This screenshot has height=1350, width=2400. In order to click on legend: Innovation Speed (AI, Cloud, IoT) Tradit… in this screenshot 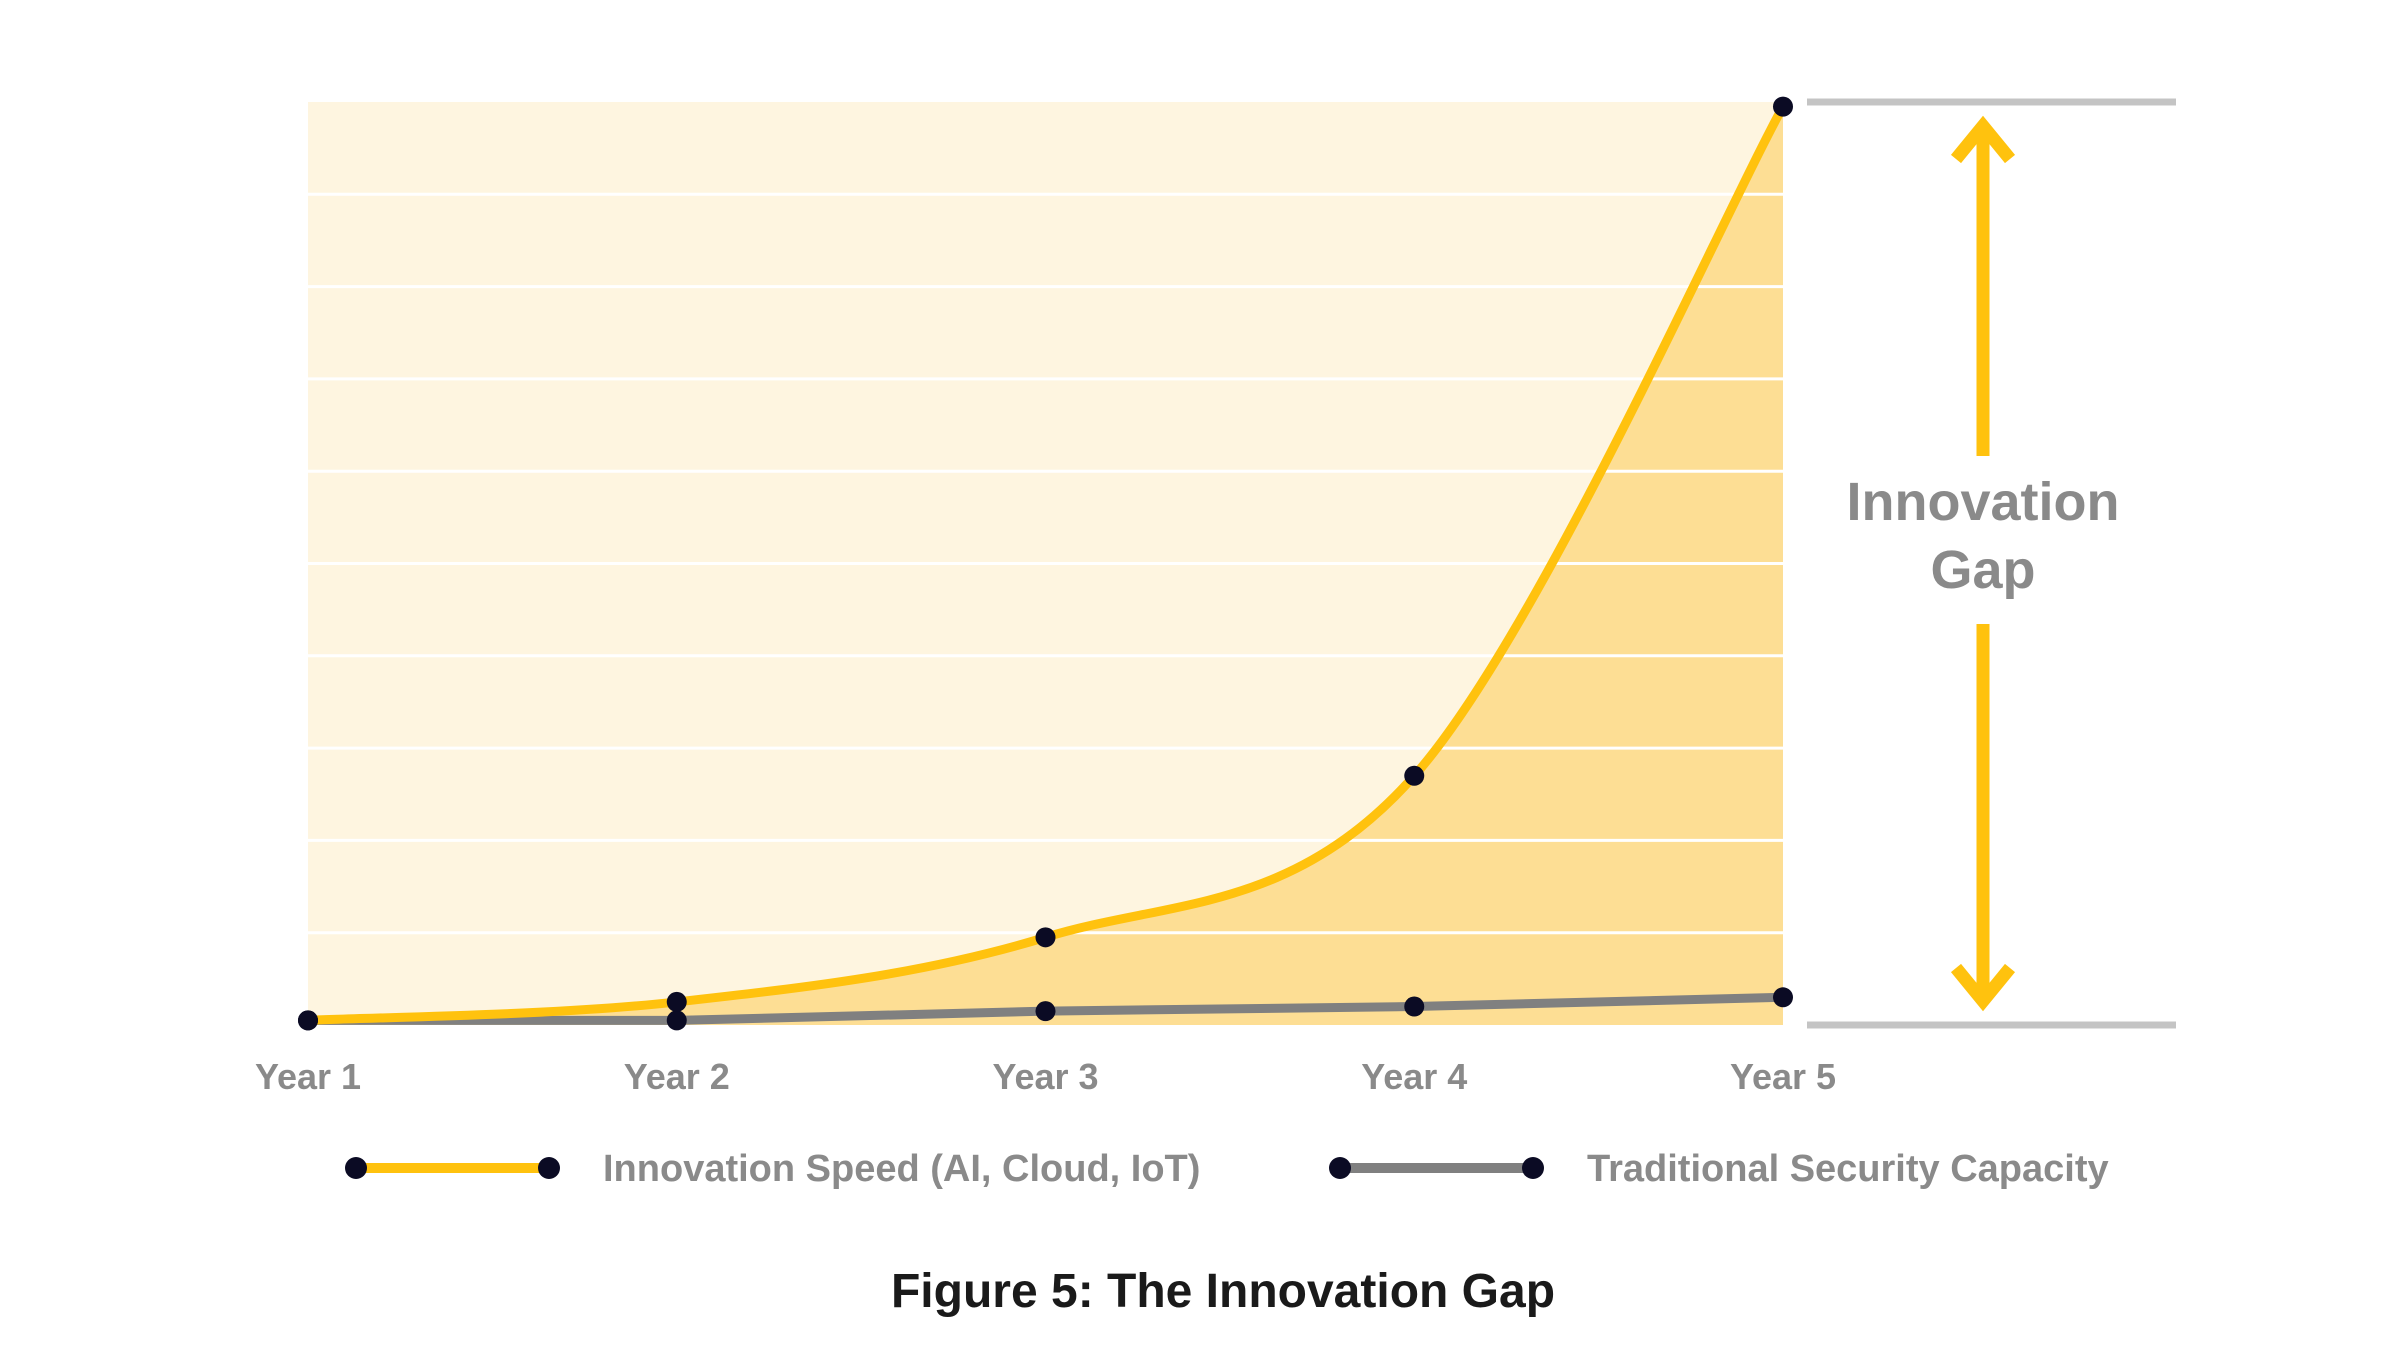, I will do `click(1227, 1169)`.